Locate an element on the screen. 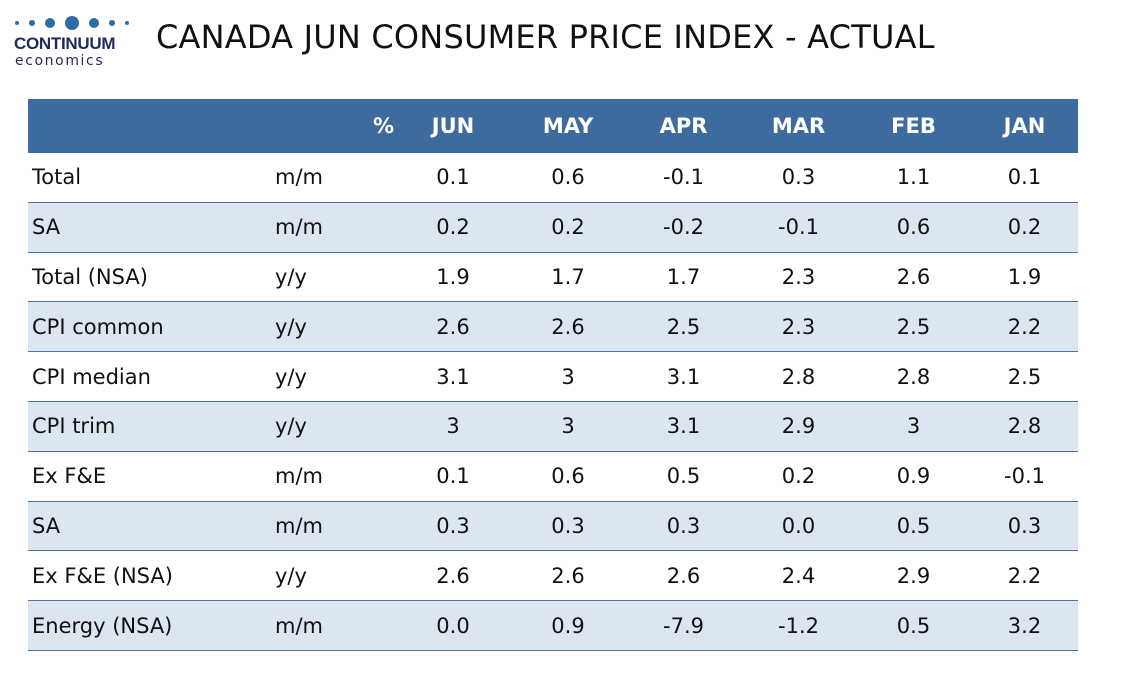  row-label: Ex F&E is located at coordinates (150, 476).